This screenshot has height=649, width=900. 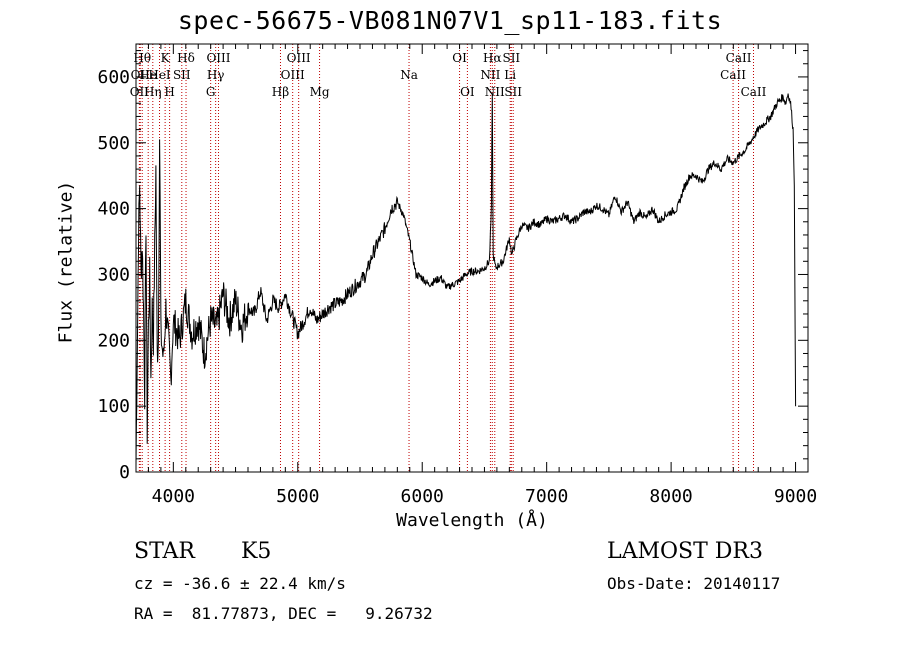 I want to click on line-label-26: CaII, so click(x=733, y=75).